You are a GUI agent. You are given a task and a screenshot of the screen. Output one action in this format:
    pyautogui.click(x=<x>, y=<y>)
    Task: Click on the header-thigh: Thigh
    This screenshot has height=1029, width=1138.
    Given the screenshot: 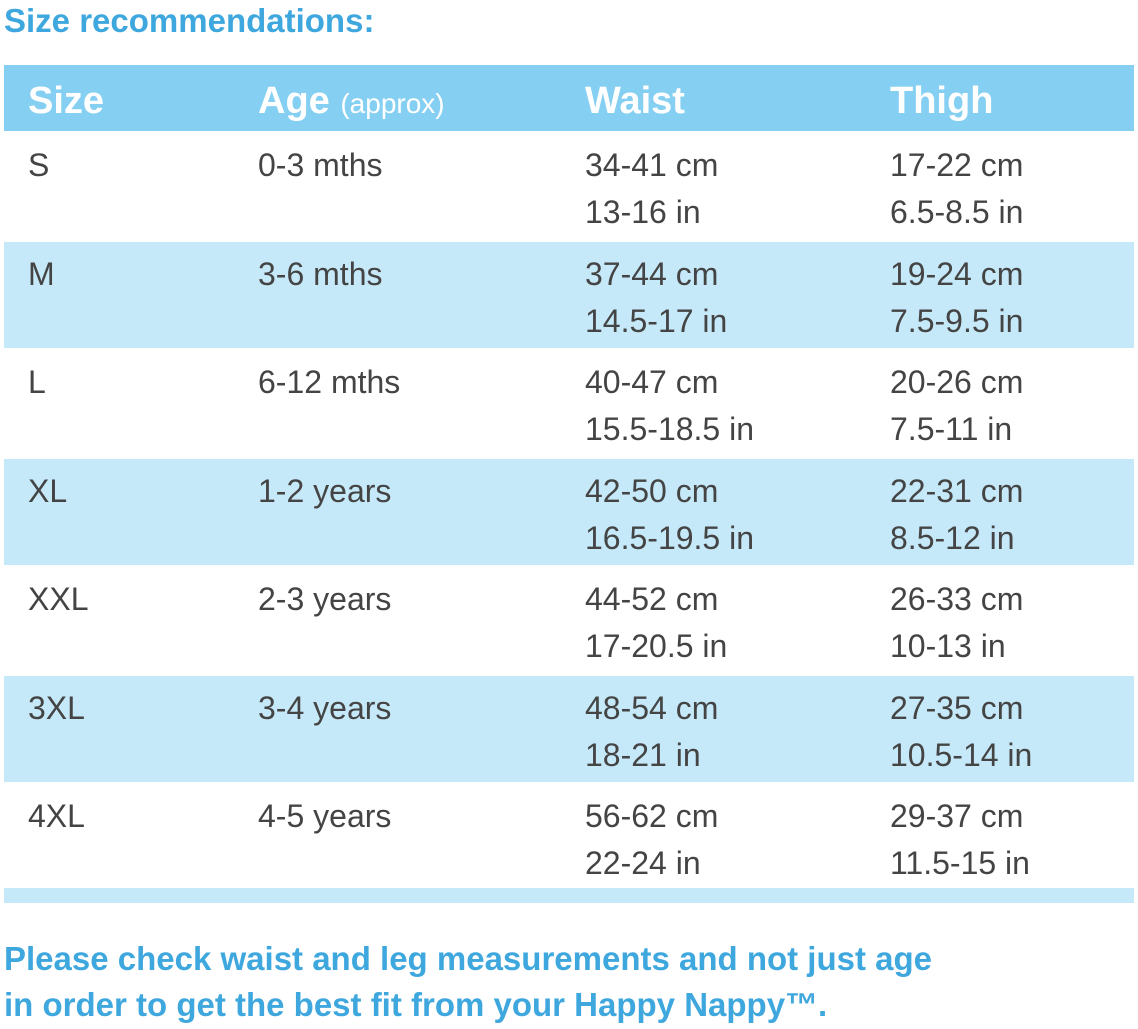 What is the action you would take?
    pyautogui.click(x=942, y=101)
    